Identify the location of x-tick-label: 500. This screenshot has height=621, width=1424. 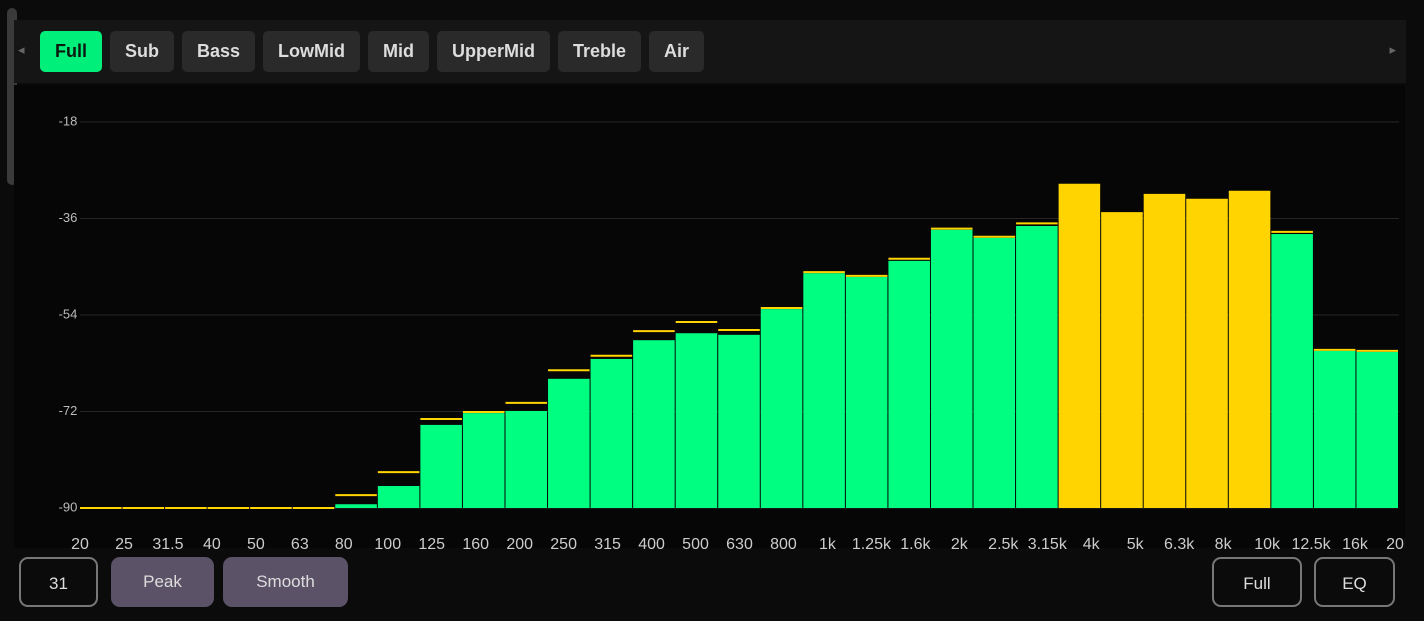
(695, 544).